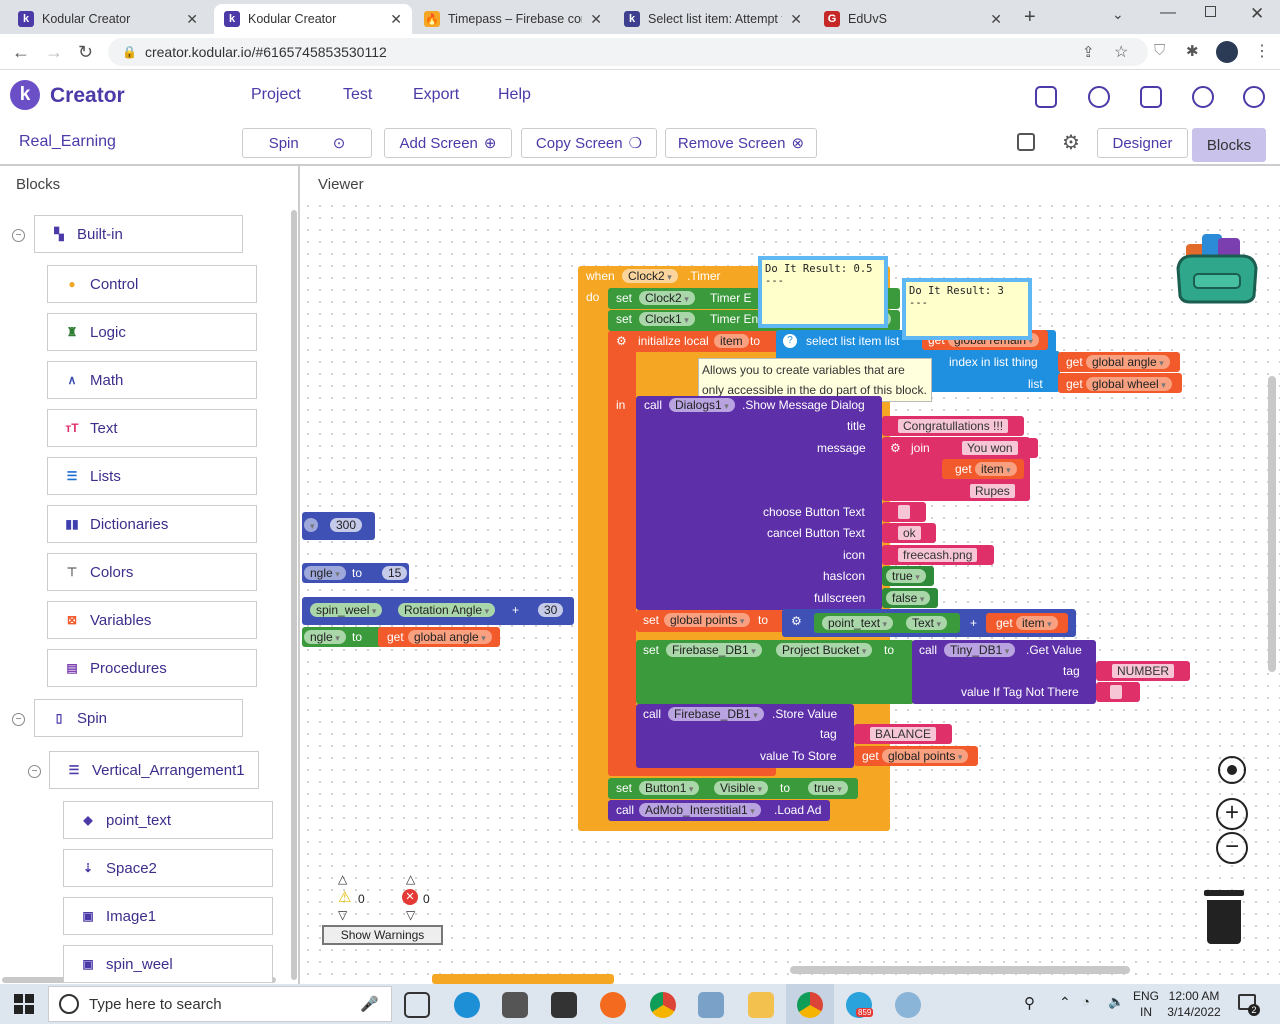 The width and height of the screenshot is (1280, 1024). I want to click on workspace-hscroll, so click(960, 970).